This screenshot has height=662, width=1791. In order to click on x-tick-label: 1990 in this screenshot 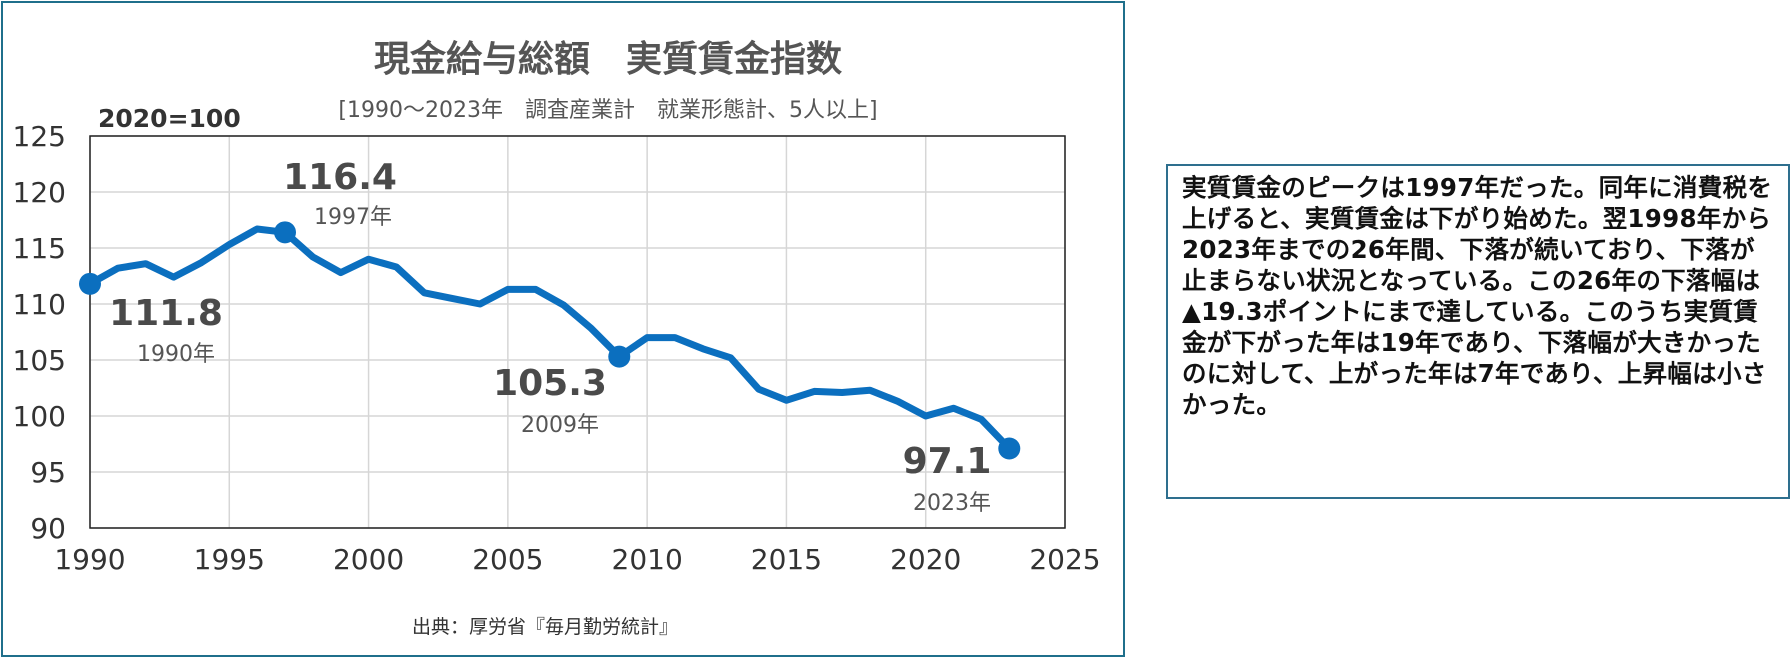, I will do `click(89, 559)`.